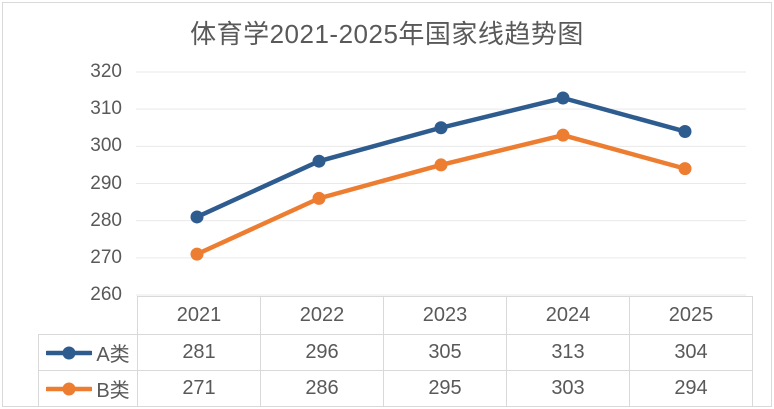 The height and width of the screenshot is (409, 774). I want to click on table-row: B类 271 286 295 303 294, so click(395, 388).